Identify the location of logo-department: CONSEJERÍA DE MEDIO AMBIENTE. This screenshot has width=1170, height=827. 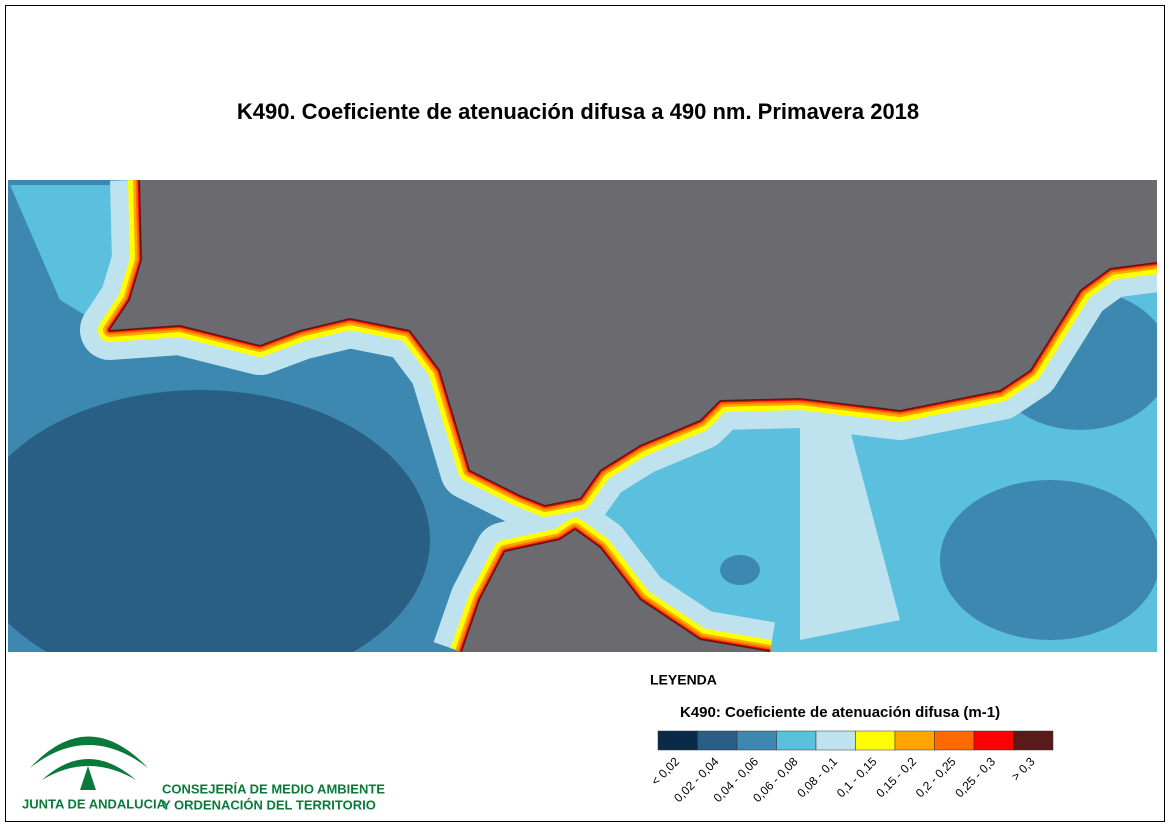
(273, 788).